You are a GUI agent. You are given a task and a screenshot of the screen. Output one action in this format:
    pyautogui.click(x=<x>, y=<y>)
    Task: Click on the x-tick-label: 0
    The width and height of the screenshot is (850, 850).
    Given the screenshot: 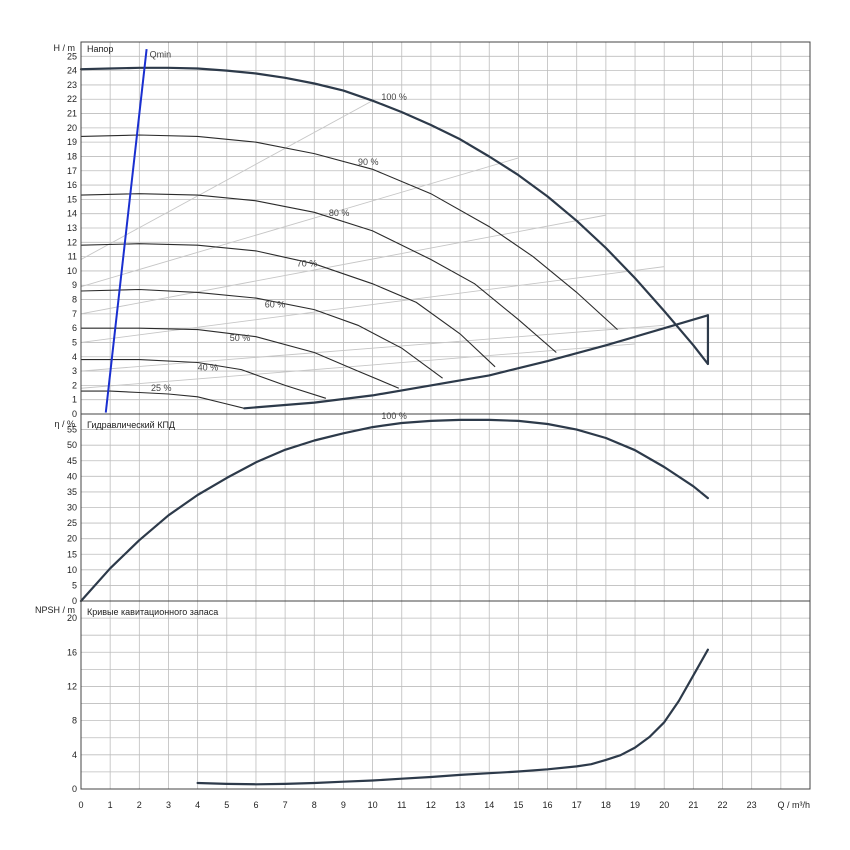 What is the action you would take?
    pyautogui.click(x=80, y=805)
    